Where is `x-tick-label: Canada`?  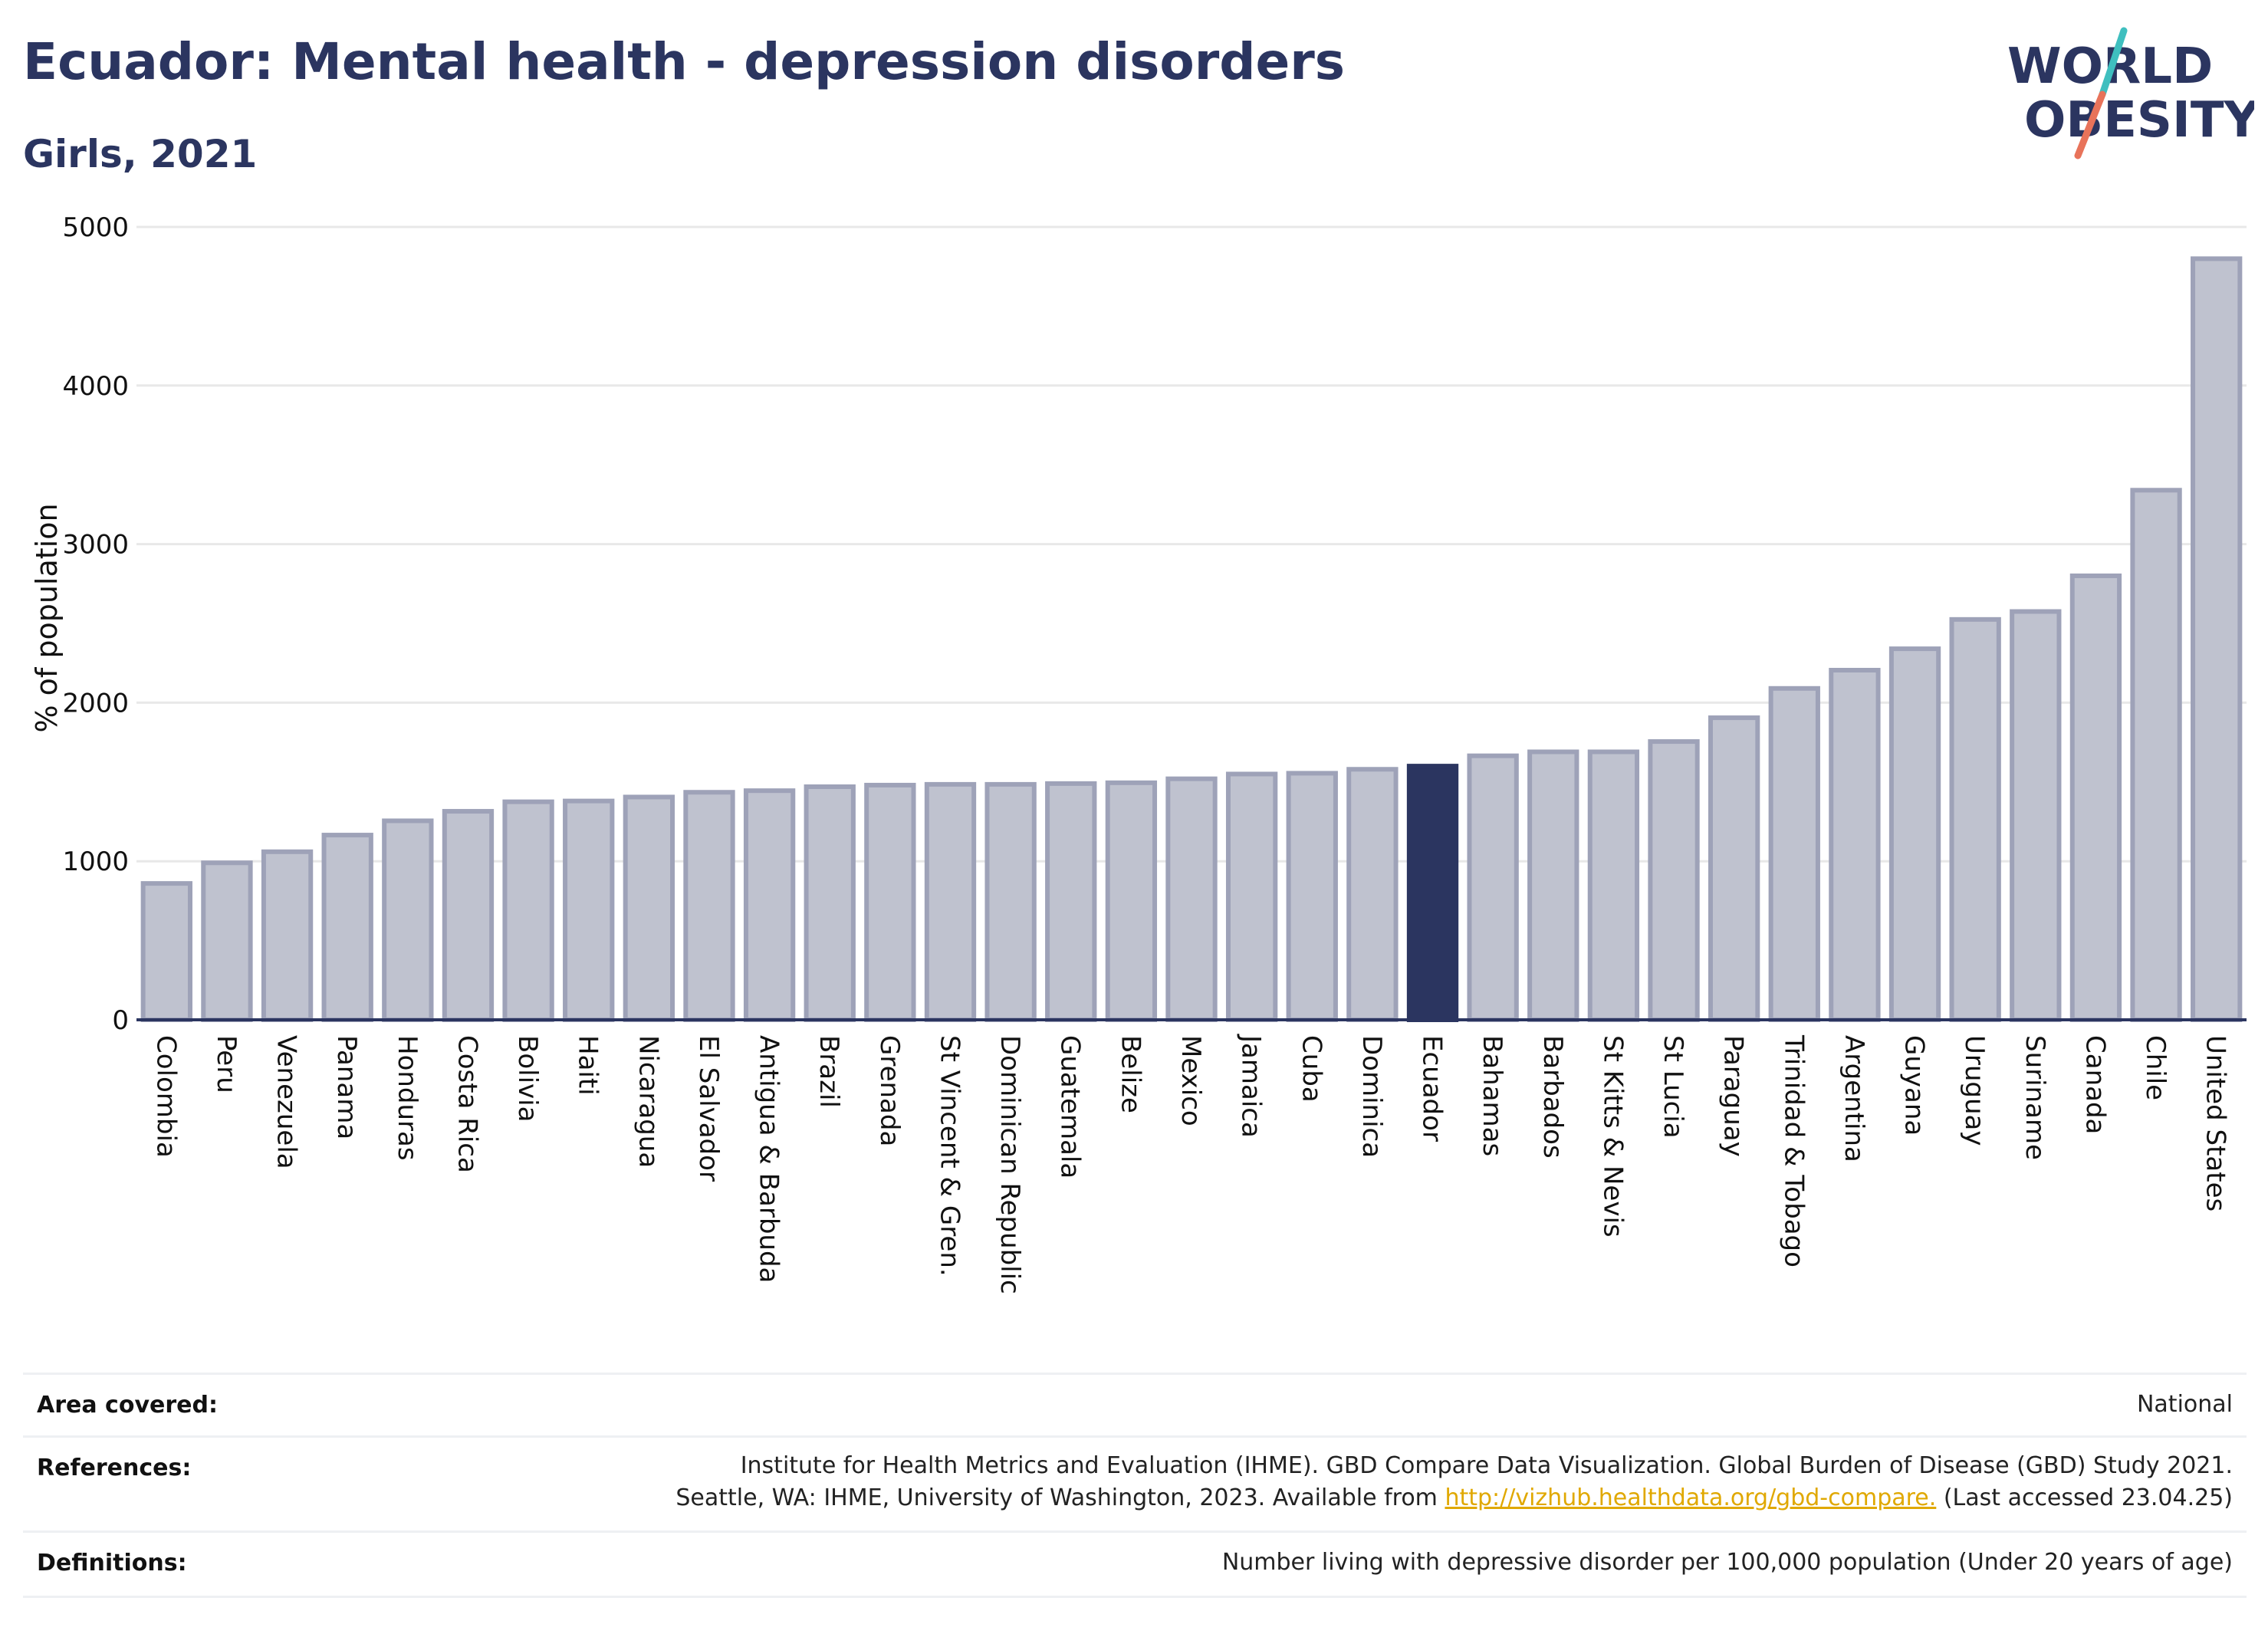
x-tick-label: Canada is located at coordinates (2094, 1085).